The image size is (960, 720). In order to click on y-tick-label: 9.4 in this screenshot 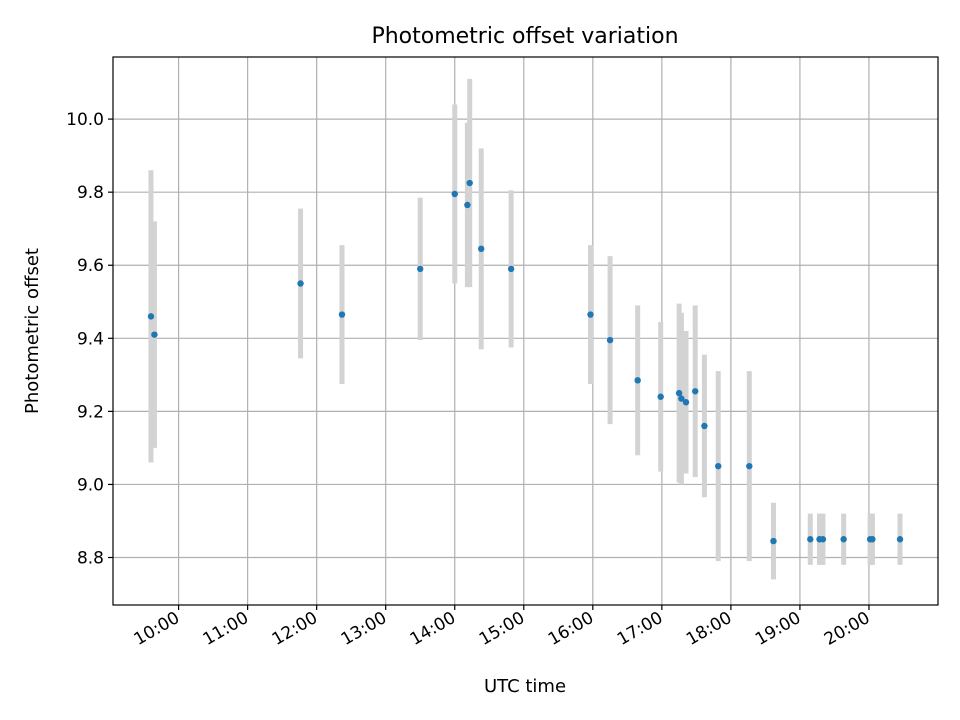, I will do `click(90, 339)`.